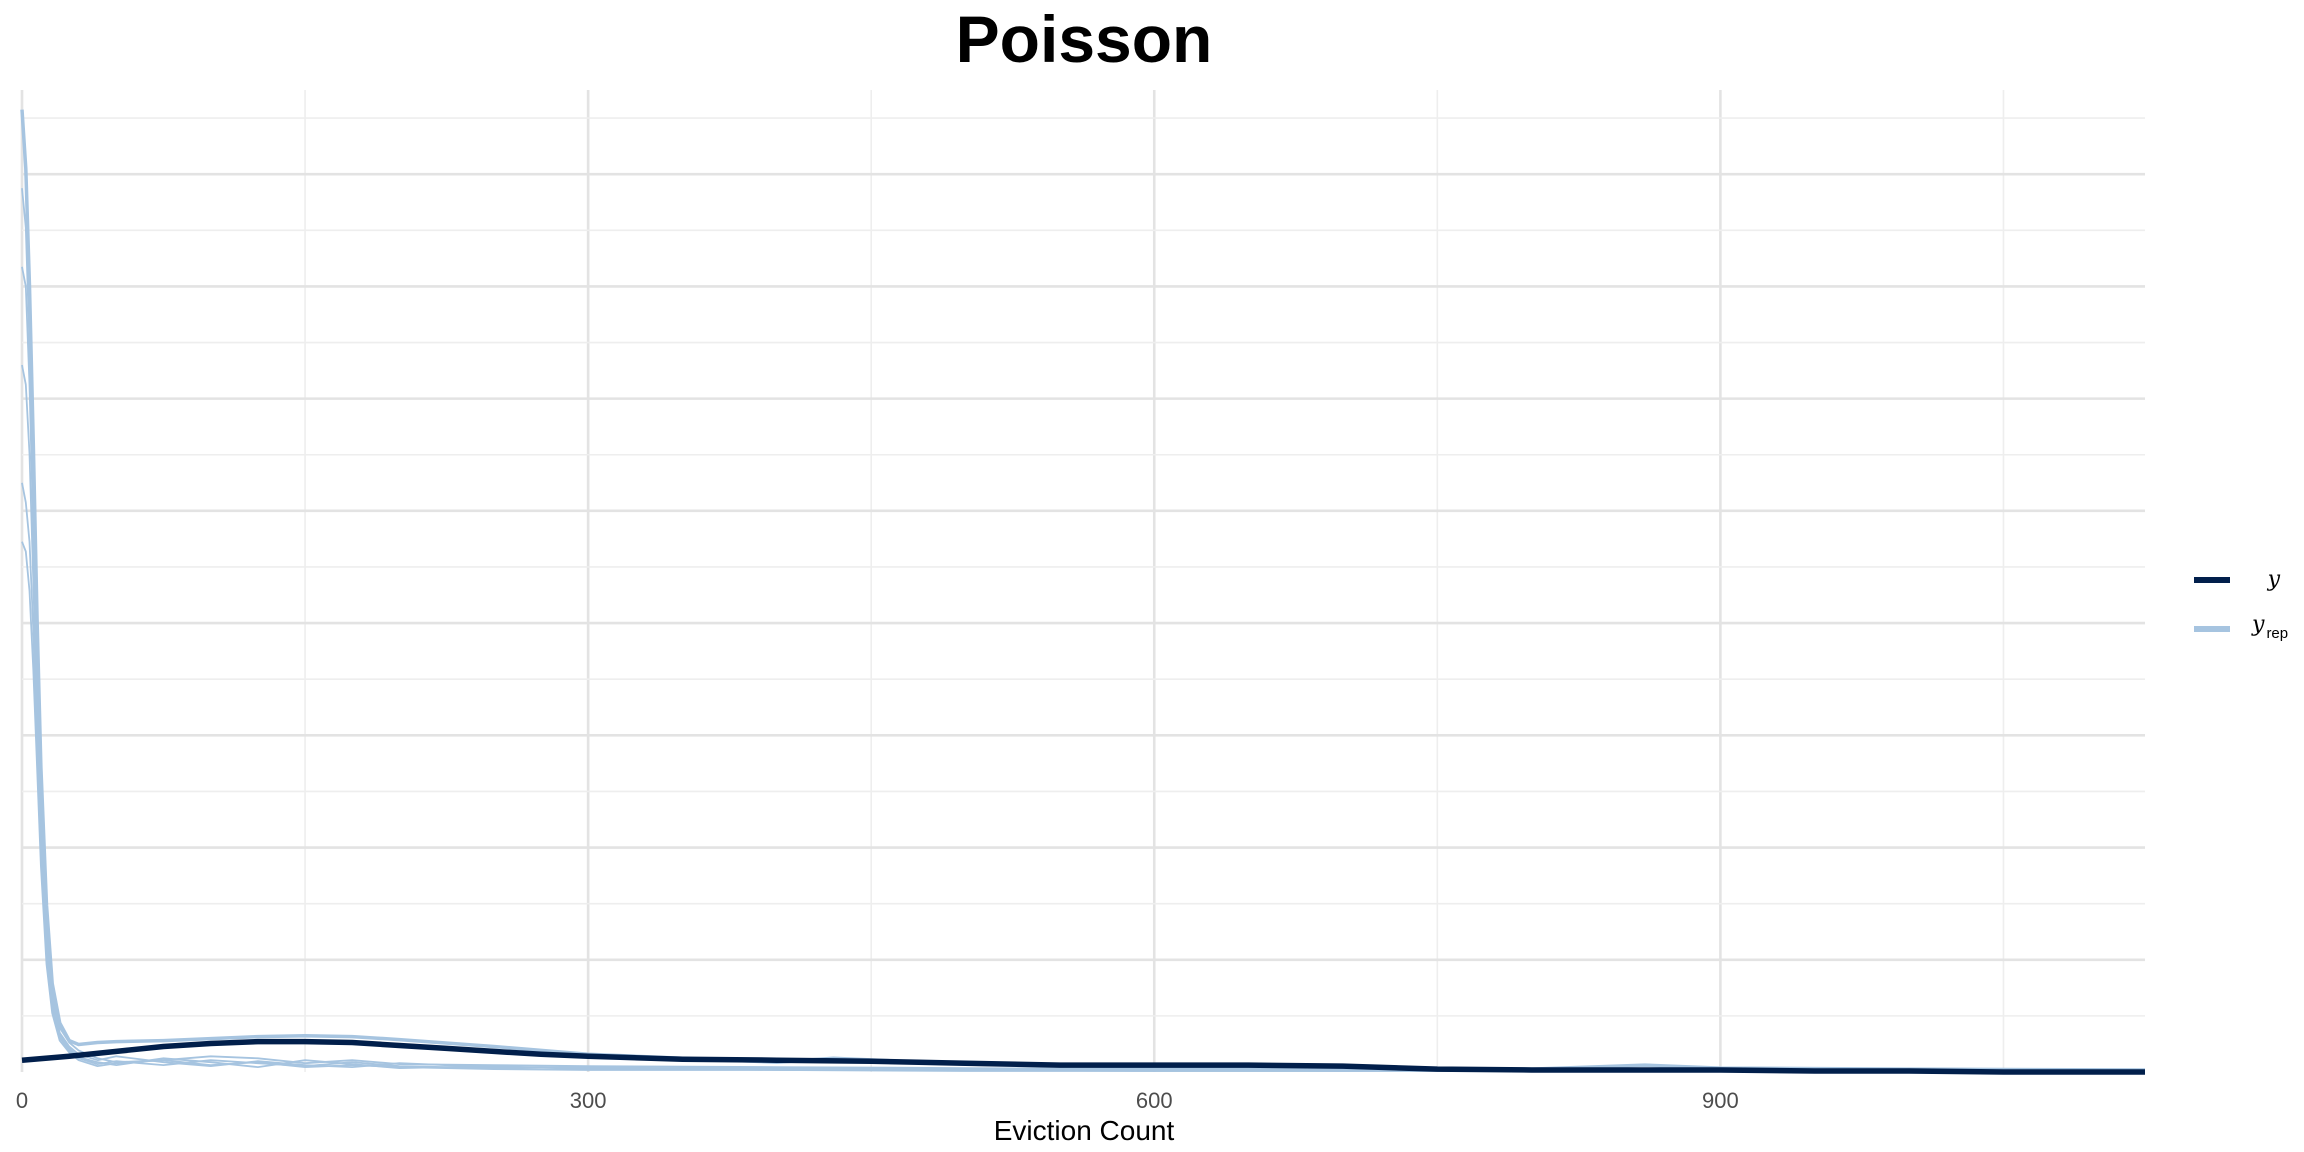 This screenshot has width=2304, height=1152. Describe the element at coordinates (588, 1100) in the screenshot. I see `x-tick-label: 300` at that location.